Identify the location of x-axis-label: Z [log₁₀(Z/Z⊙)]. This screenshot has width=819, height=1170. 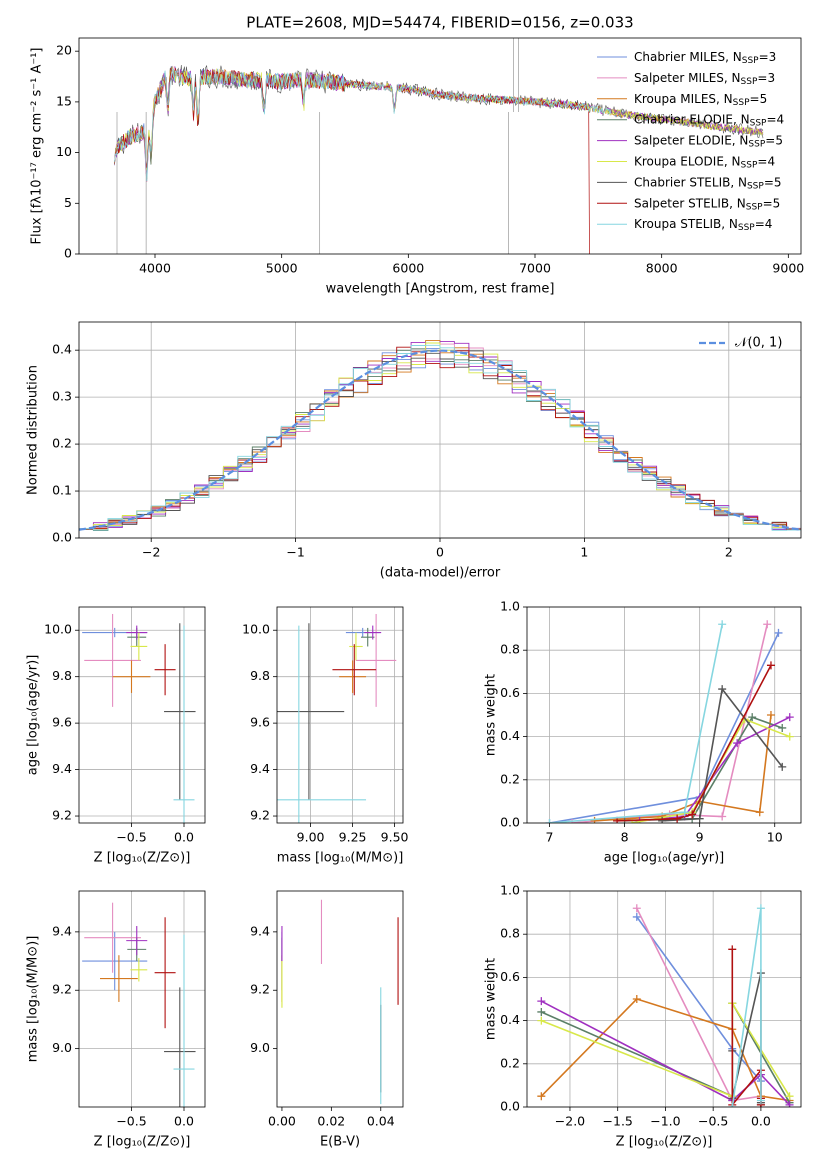
(664, 1142).